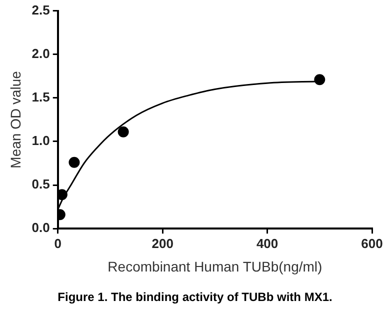 This screenshot has width=390, height=326. I want to click on y-tick-label: 2.0, so click(41, 53).